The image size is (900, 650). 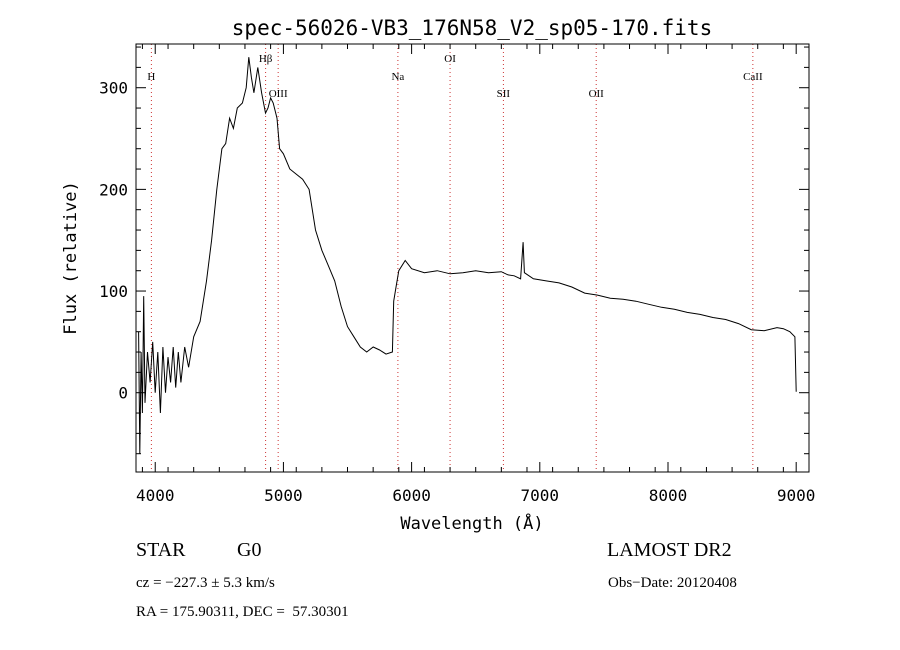 What do you see at coordinates (668, 495) in the screenshot?
I see `x-tick-label-4: 8000` at bounding box center [668, 495].